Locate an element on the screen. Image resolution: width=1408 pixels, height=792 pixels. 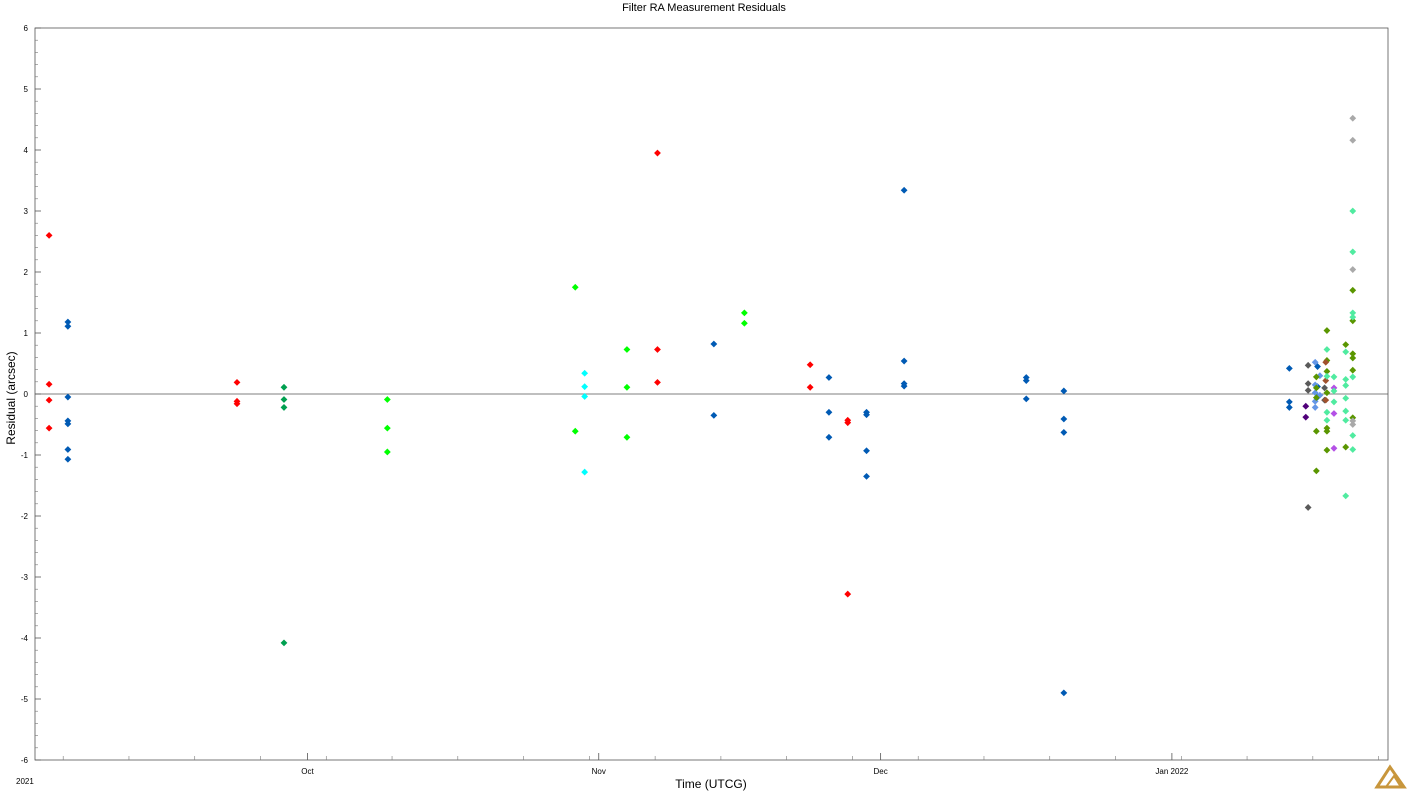
y-tick-label: -5 is located at coordinates (25, 699).